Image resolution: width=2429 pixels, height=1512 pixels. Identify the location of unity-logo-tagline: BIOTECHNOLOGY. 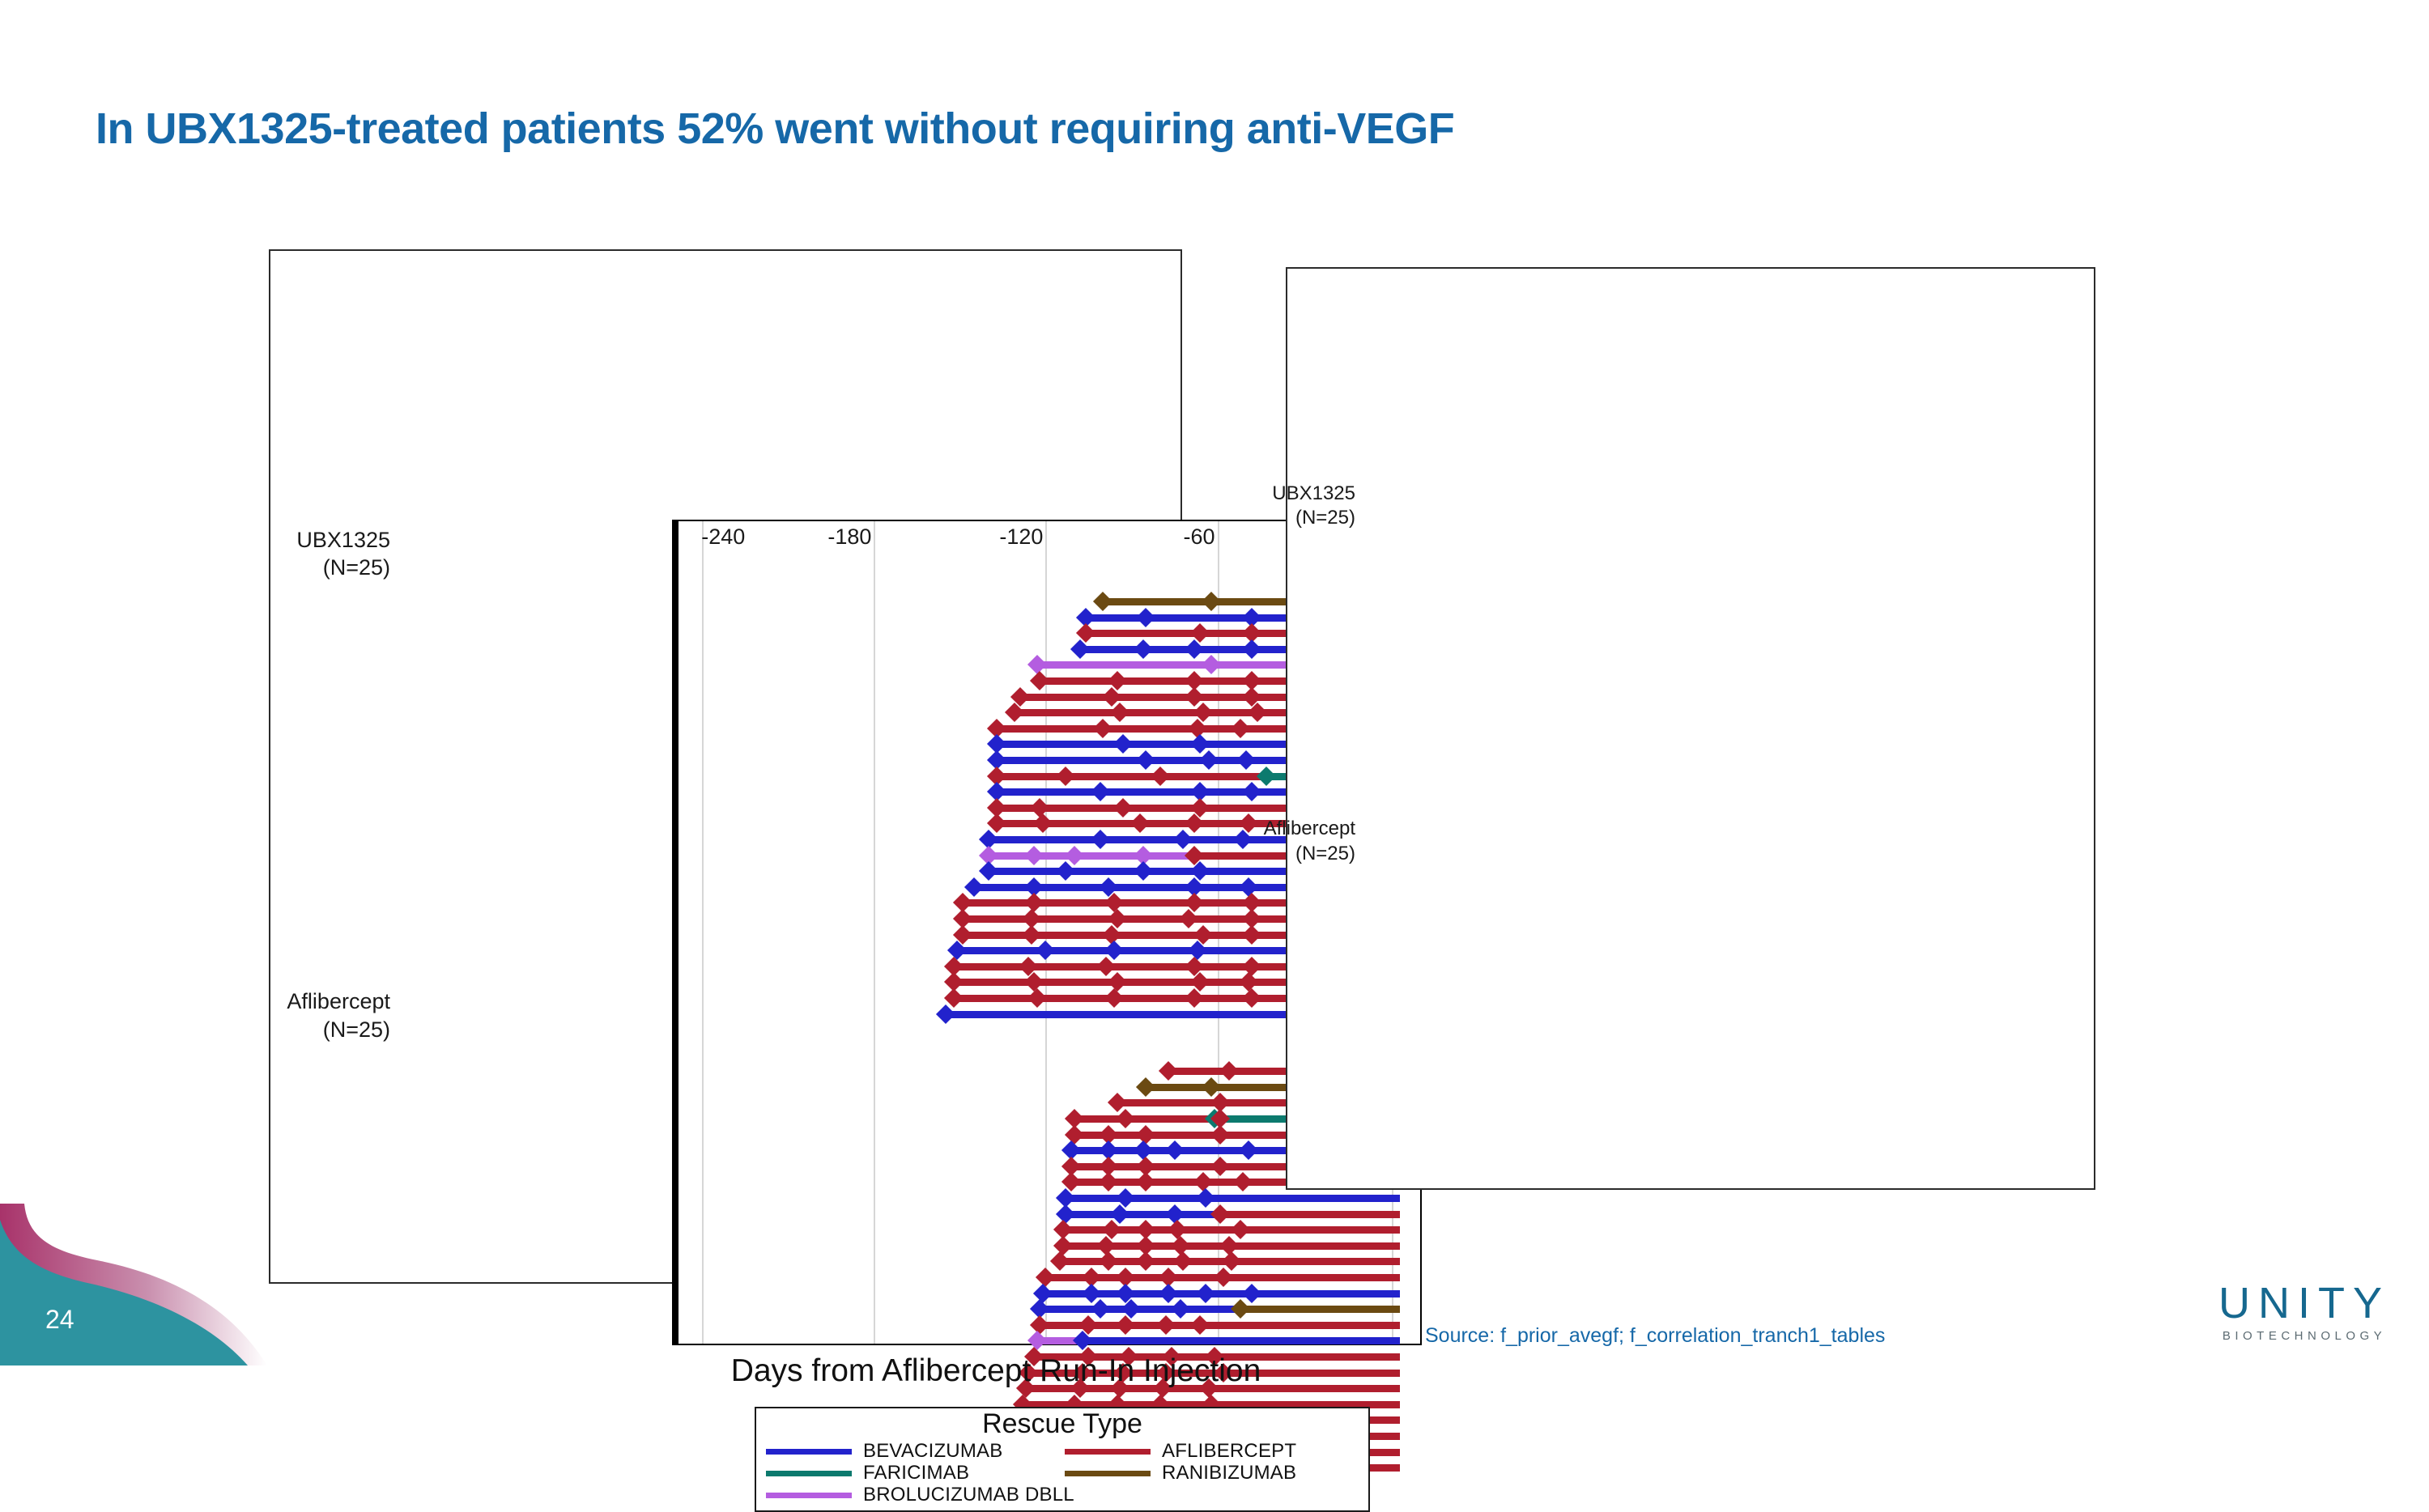
(2304, 1336).